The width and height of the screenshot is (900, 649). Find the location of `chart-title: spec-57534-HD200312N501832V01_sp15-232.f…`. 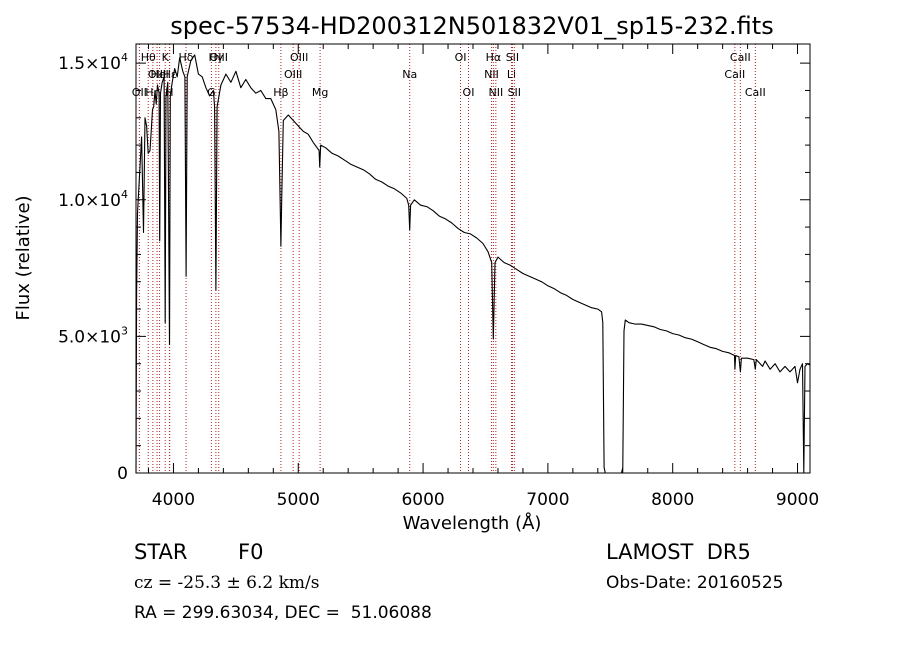

chart-title: spec-57534-HD200312N501832V01_sp15-232.f… is located at coordinates (471, 26).